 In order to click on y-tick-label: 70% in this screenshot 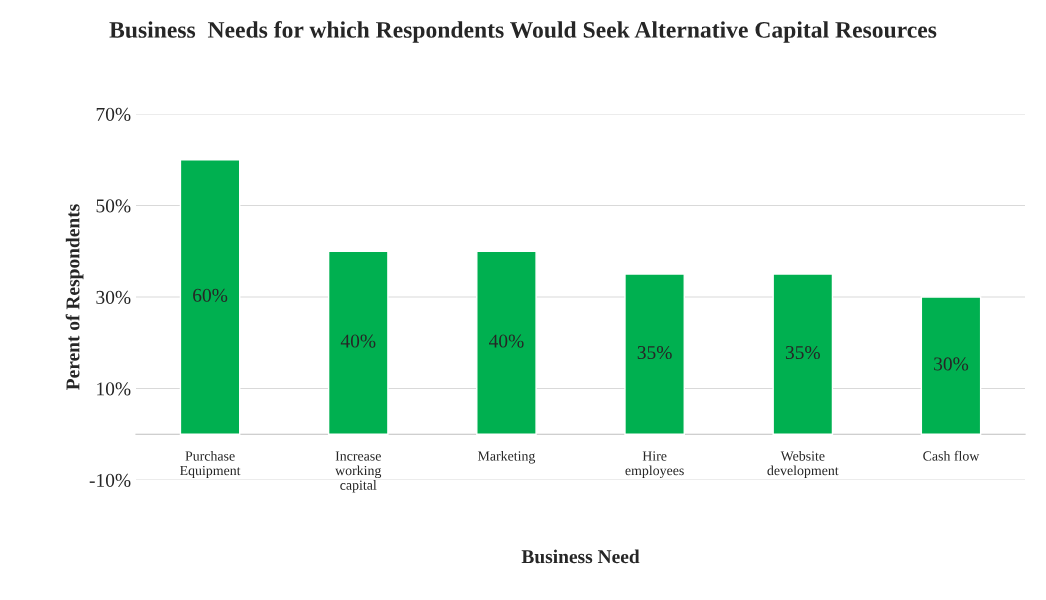, I will do `click(113, 114)`.